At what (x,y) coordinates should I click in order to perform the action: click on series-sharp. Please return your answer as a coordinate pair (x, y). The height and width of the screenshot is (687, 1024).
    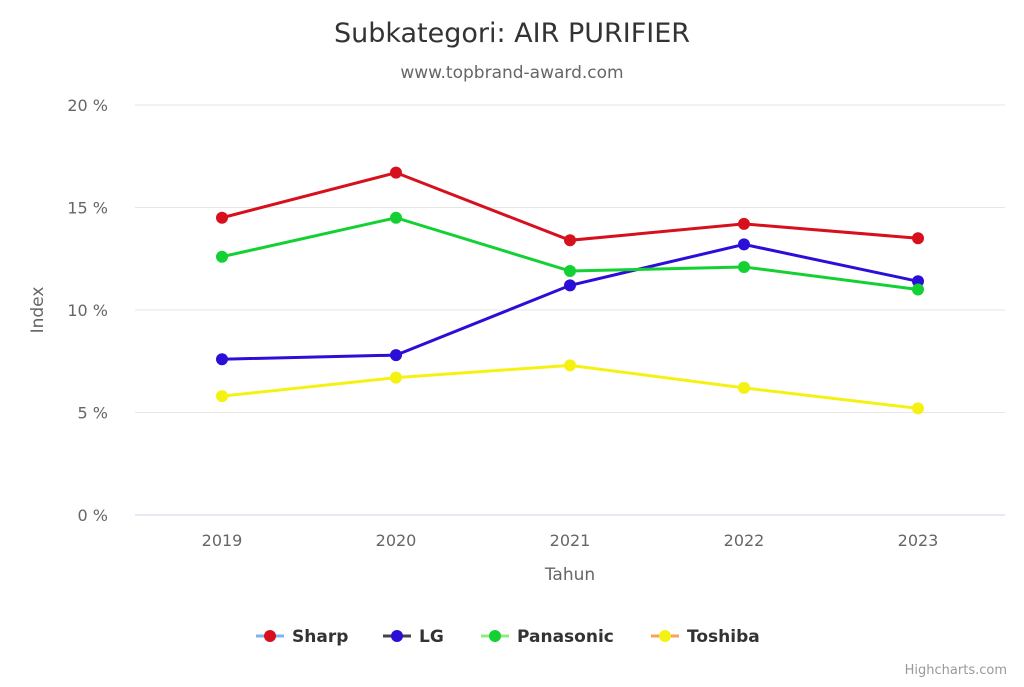
    Looking at the image, I should click on (570, 206).